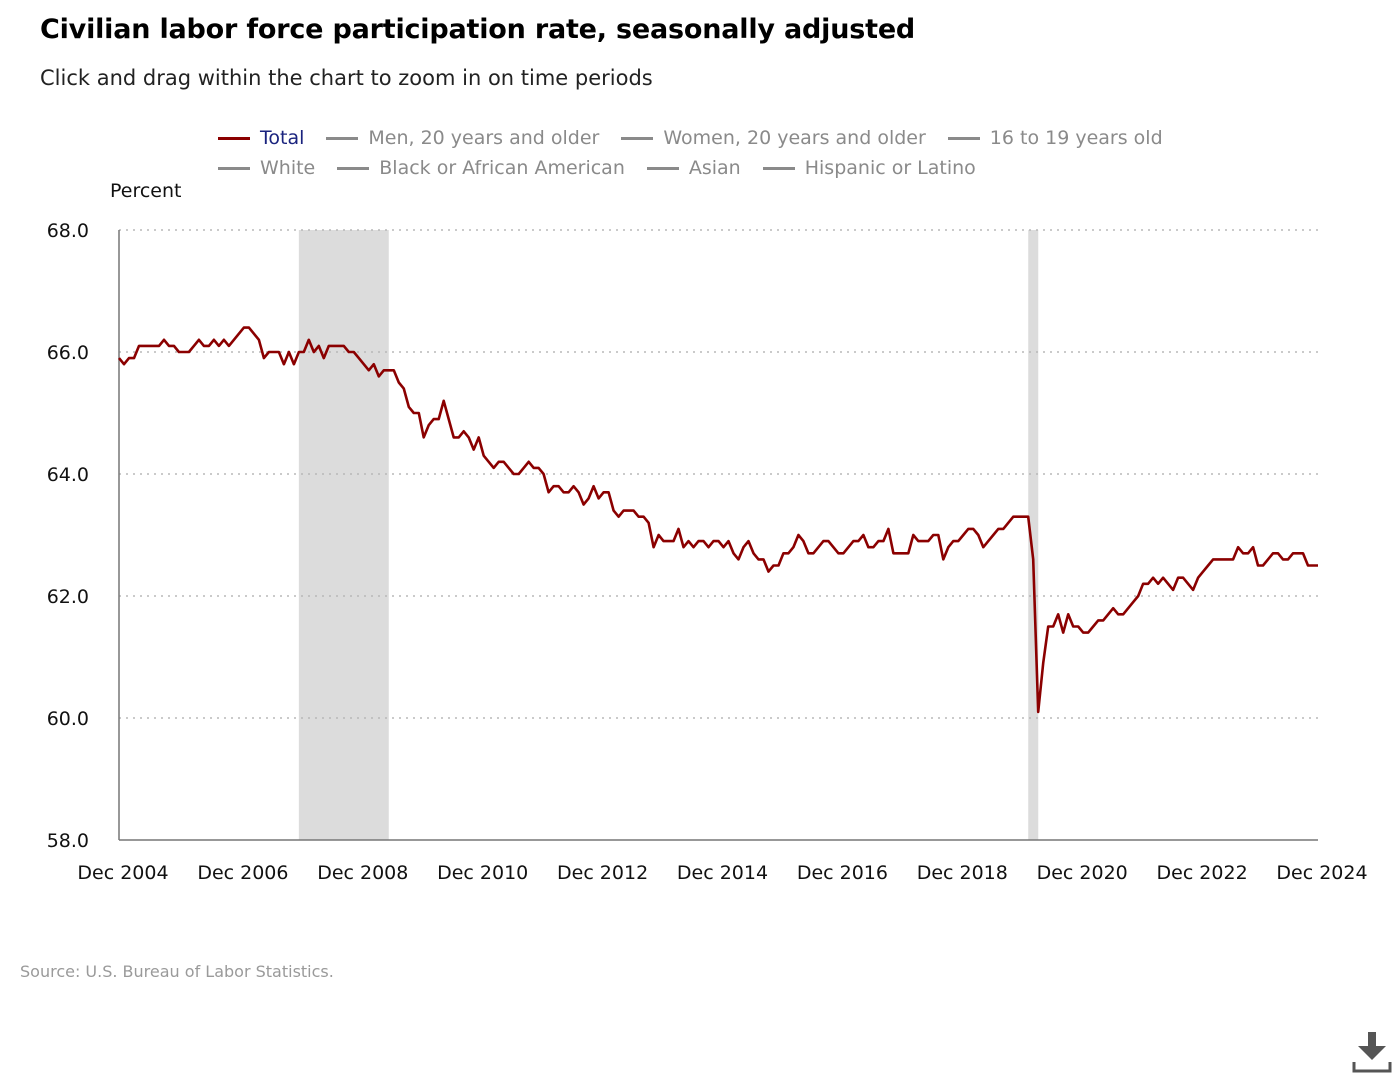 This screenshot has height=1080, width=1400. Describe the element at coordinates (68, 231) in the screenshot. I see `y-tick-label: 68.0` at that location.